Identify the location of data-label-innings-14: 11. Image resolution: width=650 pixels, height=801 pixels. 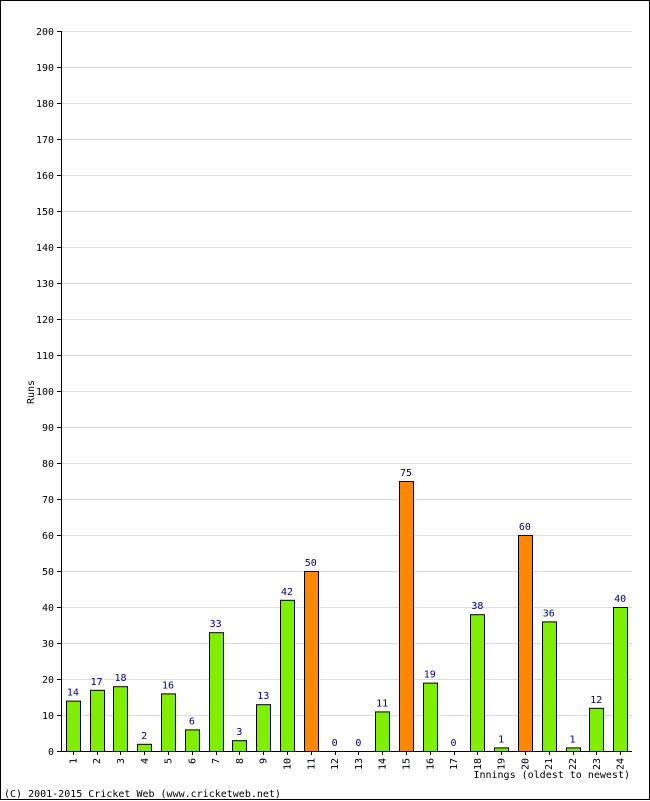
(382, 703).